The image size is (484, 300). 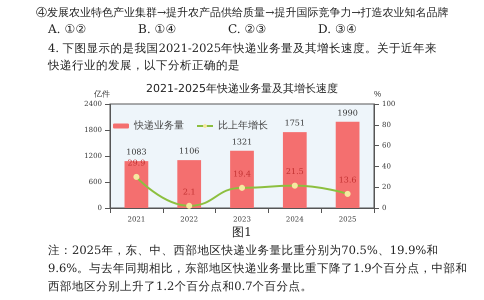 What do you see at coordinates (242, 88) in the screenshot?
I see `chart-title: 2021-2025年快递业务量及其增长速度` at bounding box center [242, 88].